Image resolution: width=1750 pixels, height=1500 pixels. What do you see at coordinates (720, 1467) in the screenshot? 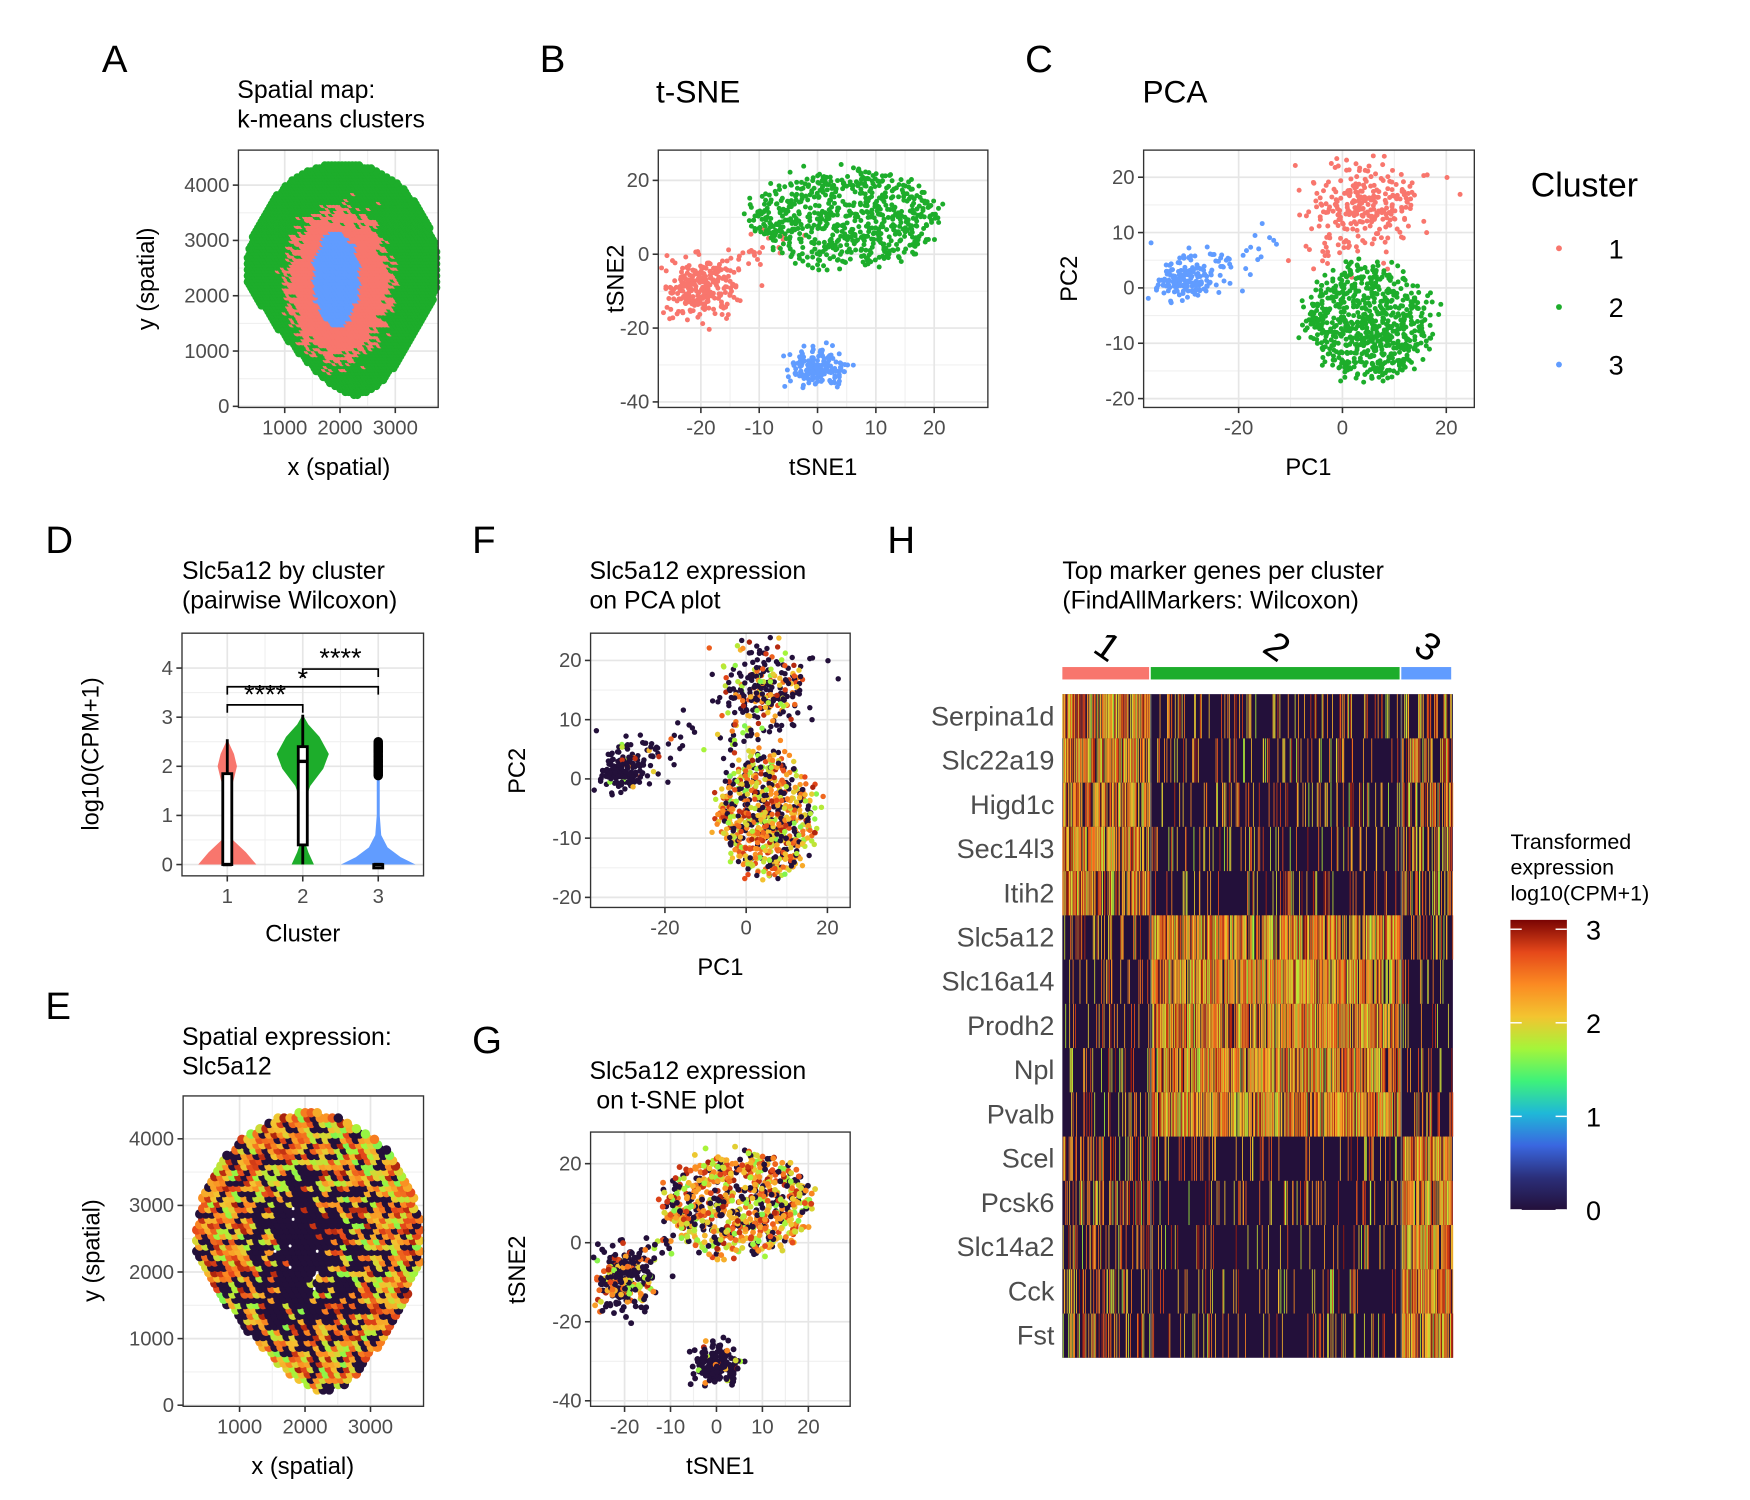
I see `panel-g-xlabel: tSNE1` at bounding box center [720, 1467].